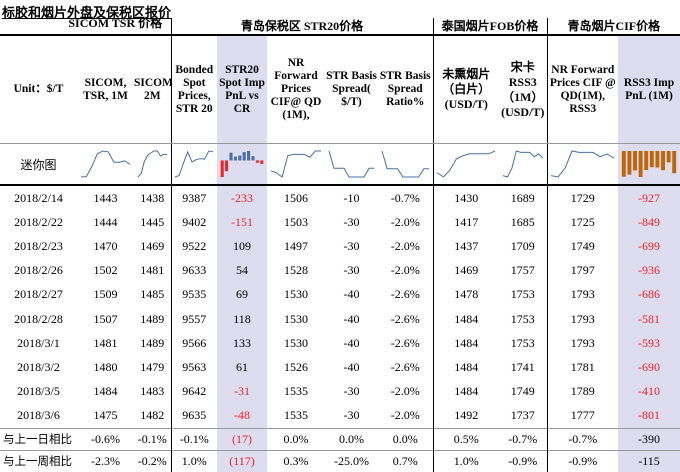  What do you see at coordinates (405, 439) in the screenshot?
I see `summary-basis-ratio: 0.0%` at bounding box center [405, 439].